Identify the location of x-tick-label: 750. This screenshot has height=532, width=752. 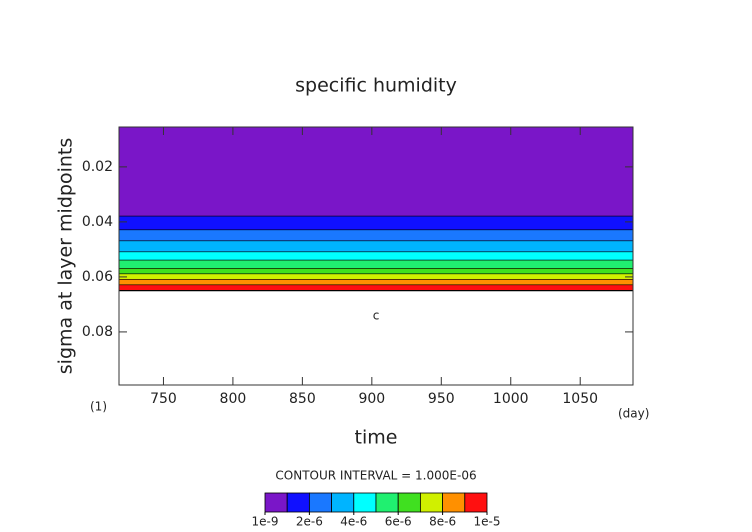
(163, 399).